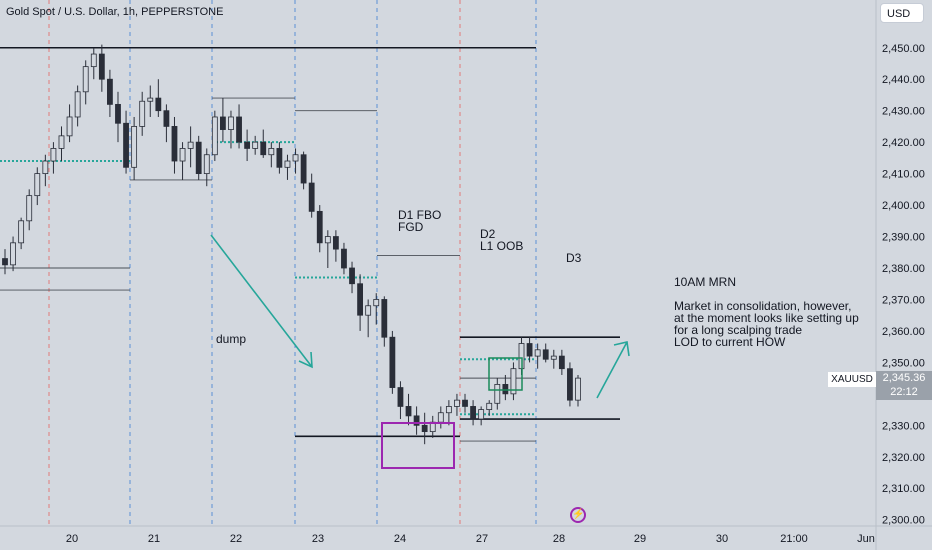 The image size is (932, 550). Describe the element at coordinates (794, 539) in the screenshot. I see `time-tick-label: 21:00` at that location.